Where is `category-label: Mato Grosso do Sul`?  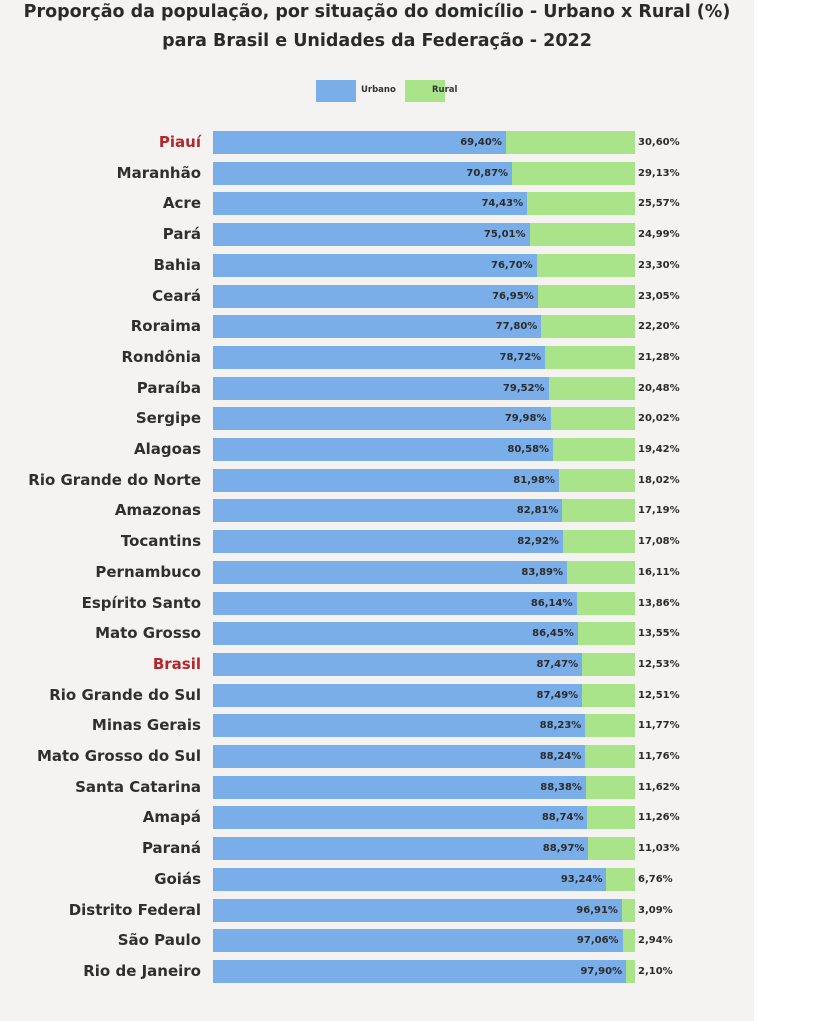
category-label: Mato Grosso do Sul is located at coordinates (118, 756).